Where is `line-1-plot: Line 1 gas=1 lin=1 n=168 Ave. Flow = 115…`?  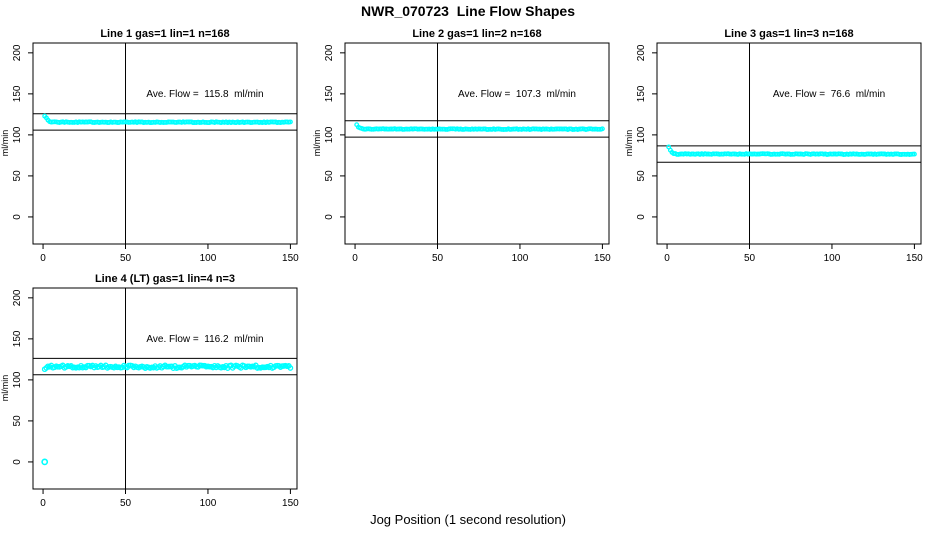
line-1-plot: Line 1 gas=1 lin=1 n=168 Ave. Flow = 115… is located at coordinates (149, 146).